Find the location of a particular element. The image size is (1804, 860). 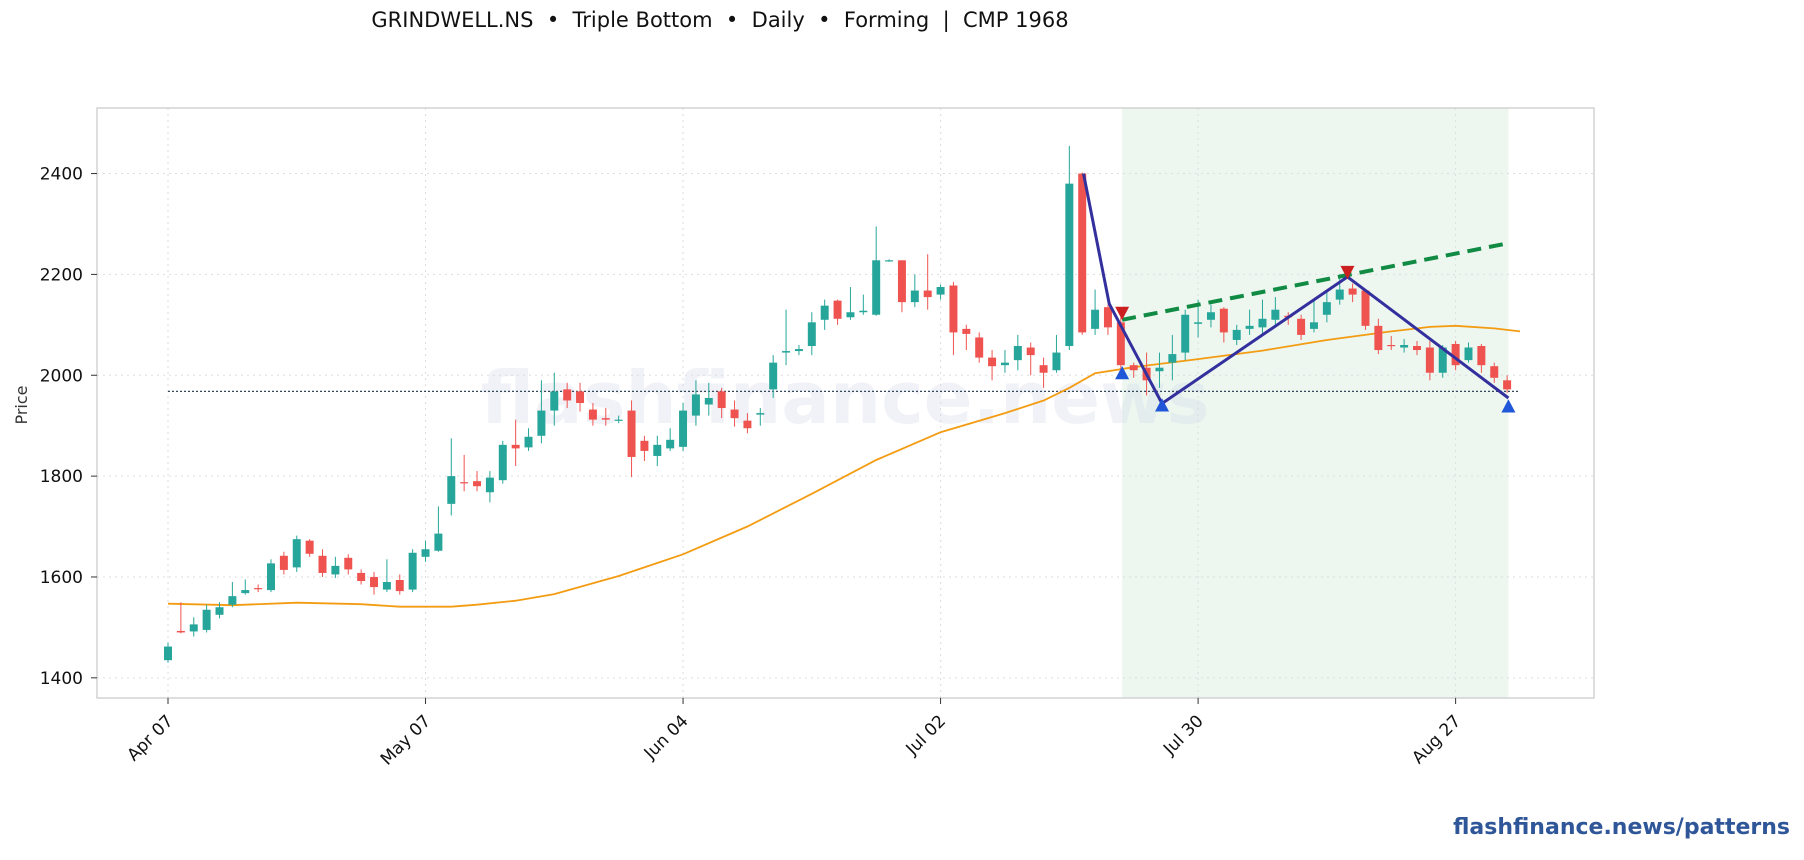

footer-link: flashfinance.news/patterns is located at coordinates (1621, 827).